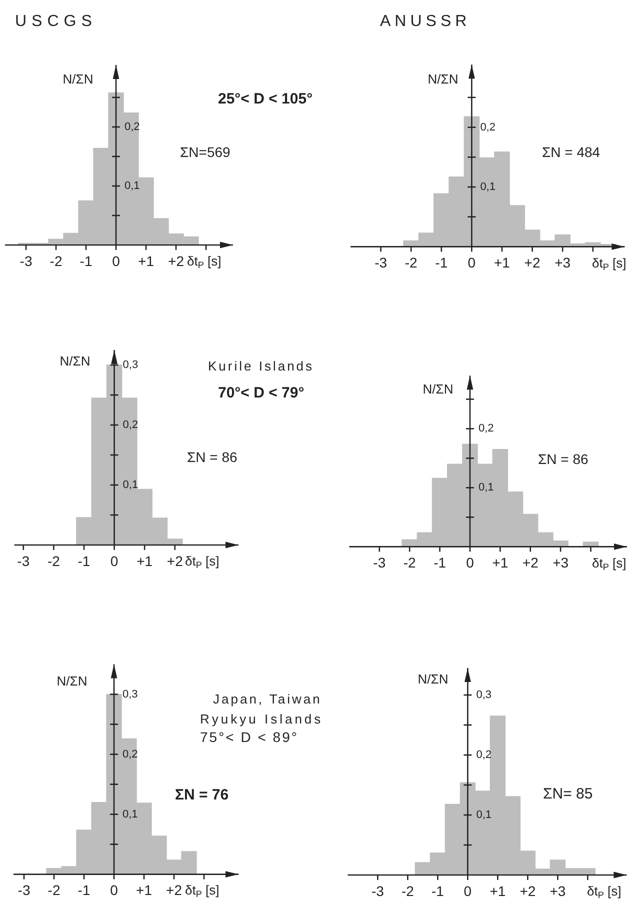  What do you see at coordinates (56, 22) in the screenshot?
I see `chart-title: USCGS` at bounding box center [56, 22].